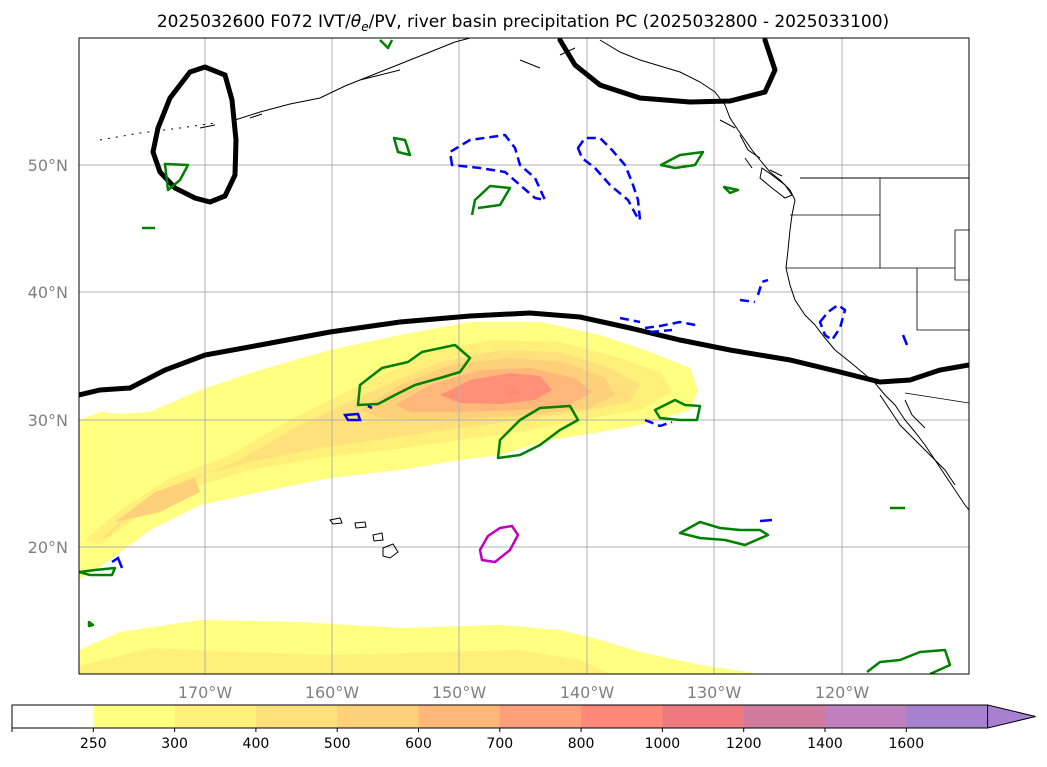 The height and width of the screenshot is (767, 1047). Describe the element at coordinates (776, 183) in the screenshot. I see `vancouver-island` at that location.